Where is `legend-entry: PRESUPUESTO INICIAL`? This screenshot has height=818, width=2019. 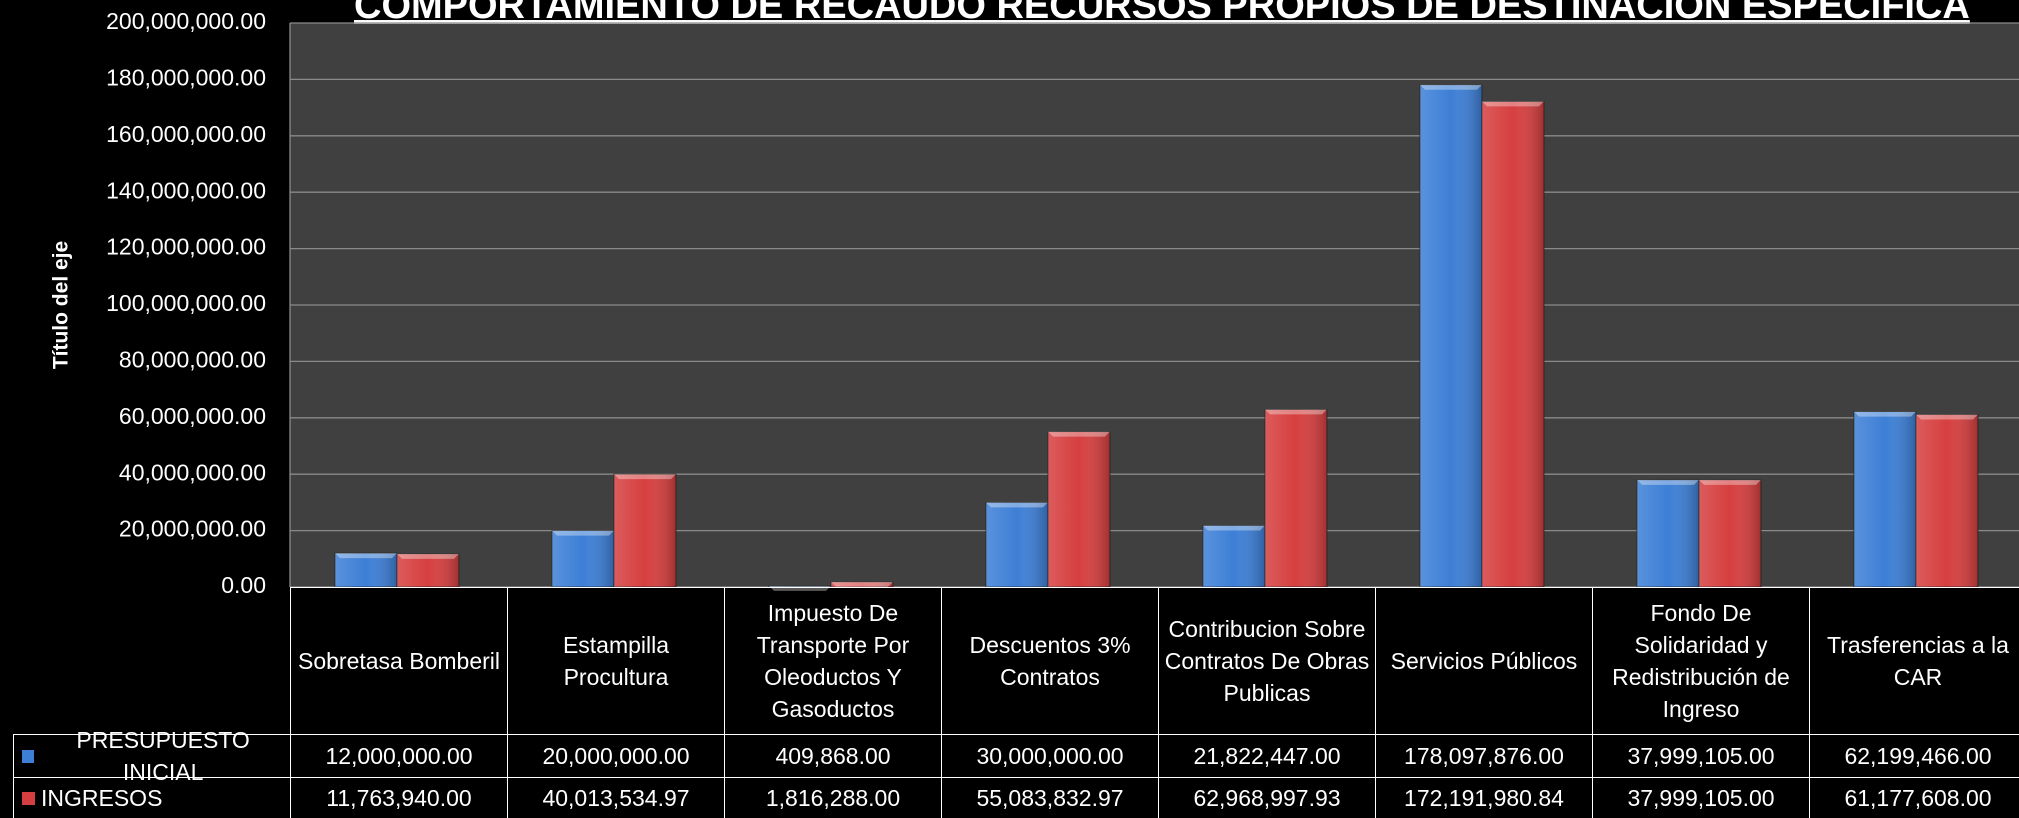
legend-entry: PRESUPUESTO INICIAL is located at coordinates (152, 756).